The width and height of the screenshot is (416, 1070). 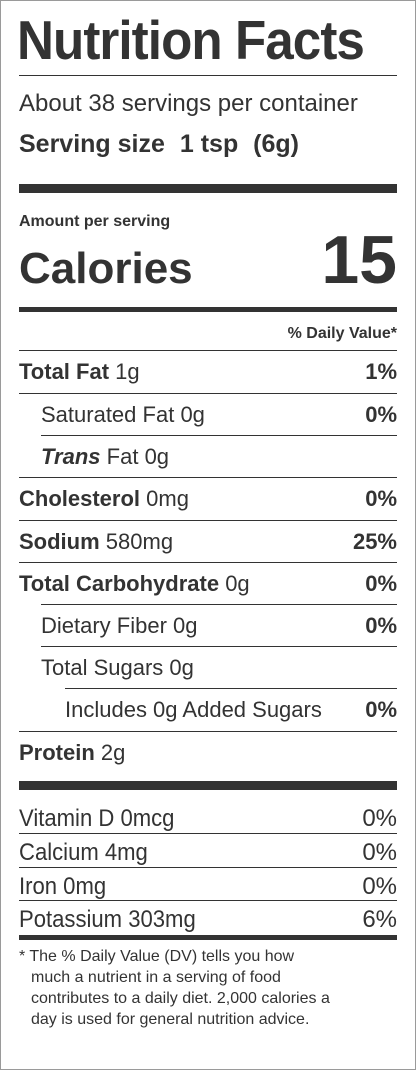 What do you see at coordinates (208, 850) in the screenshot?
I see `vitamin-row-calcium: Calcium 4mg 0%` at bounding box center [208, 850].